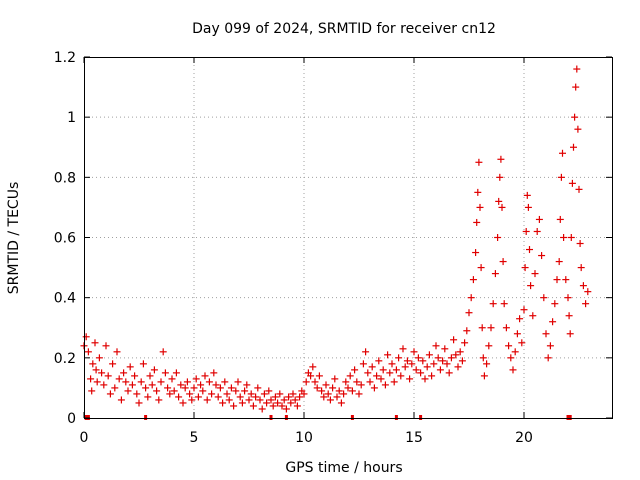 Image resolution: width=640 pixels, height=480 pixels. I want to click on y-tick-label: 0.8, so click(65, 178).